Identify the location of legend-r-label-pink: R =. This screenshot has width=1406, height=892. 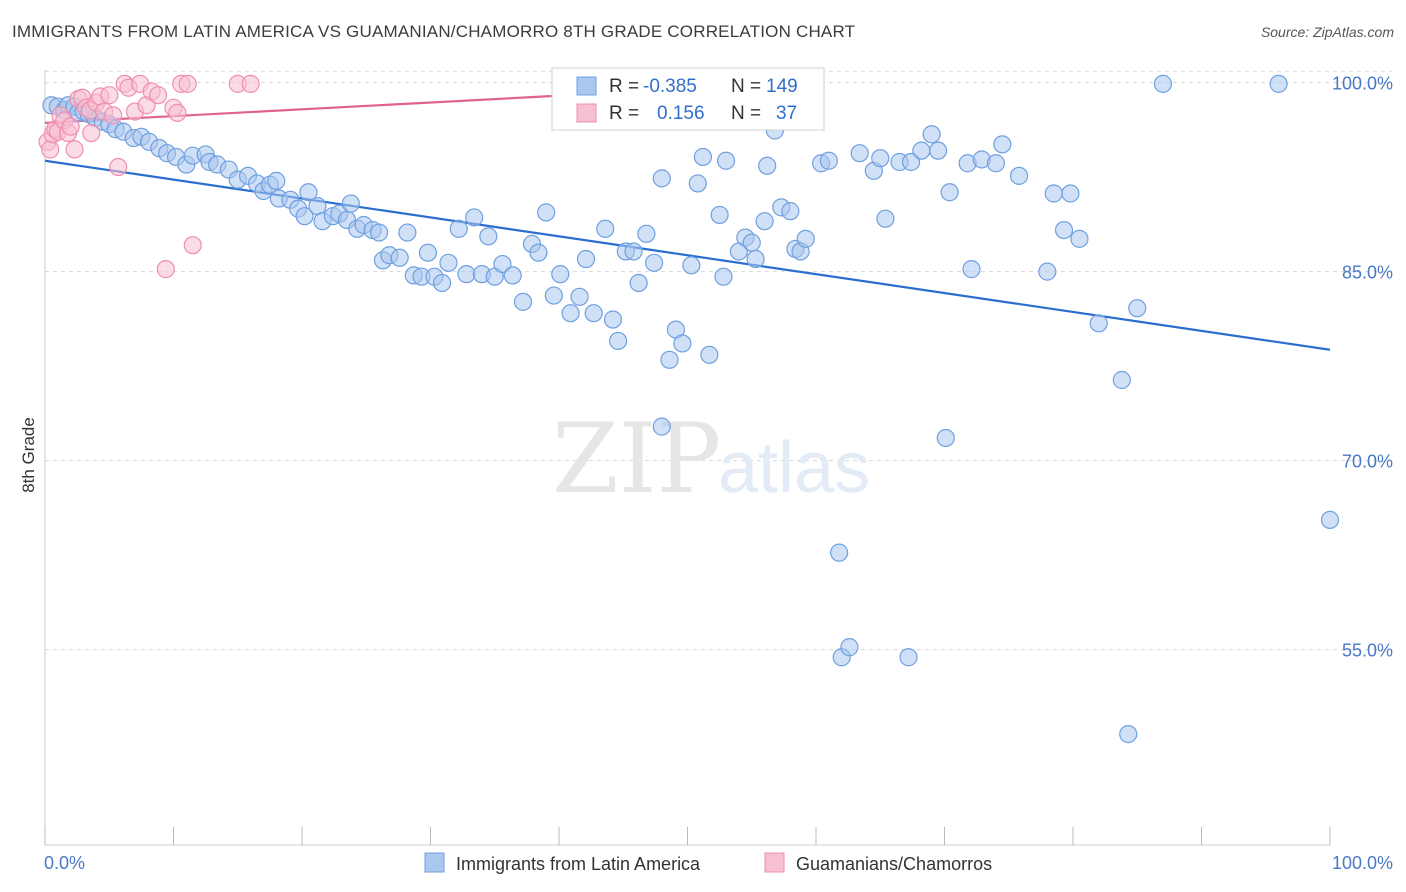
(624, 113).